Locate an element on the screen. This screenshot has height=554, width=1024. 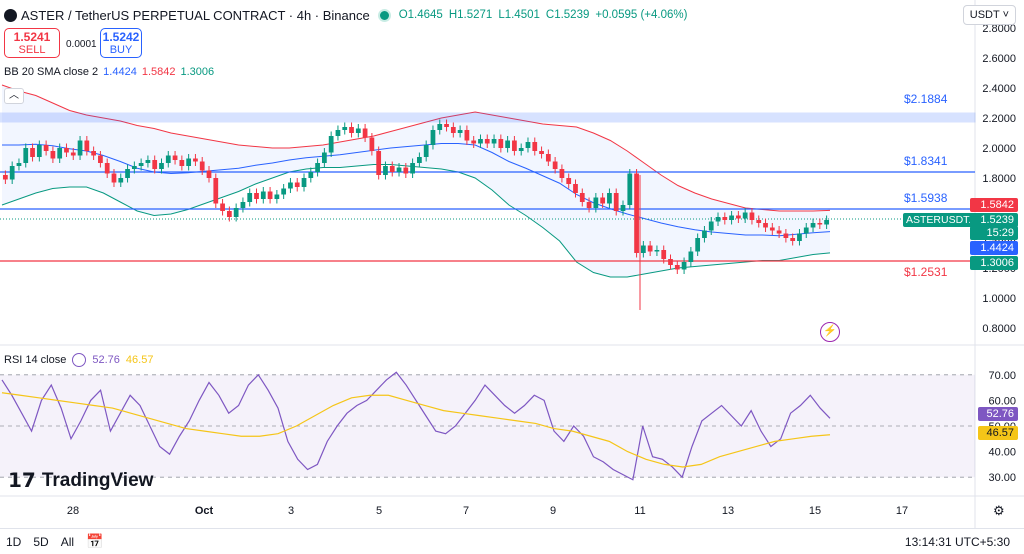
level-label-1: $2.1884 is located at coordinates (926, 99).